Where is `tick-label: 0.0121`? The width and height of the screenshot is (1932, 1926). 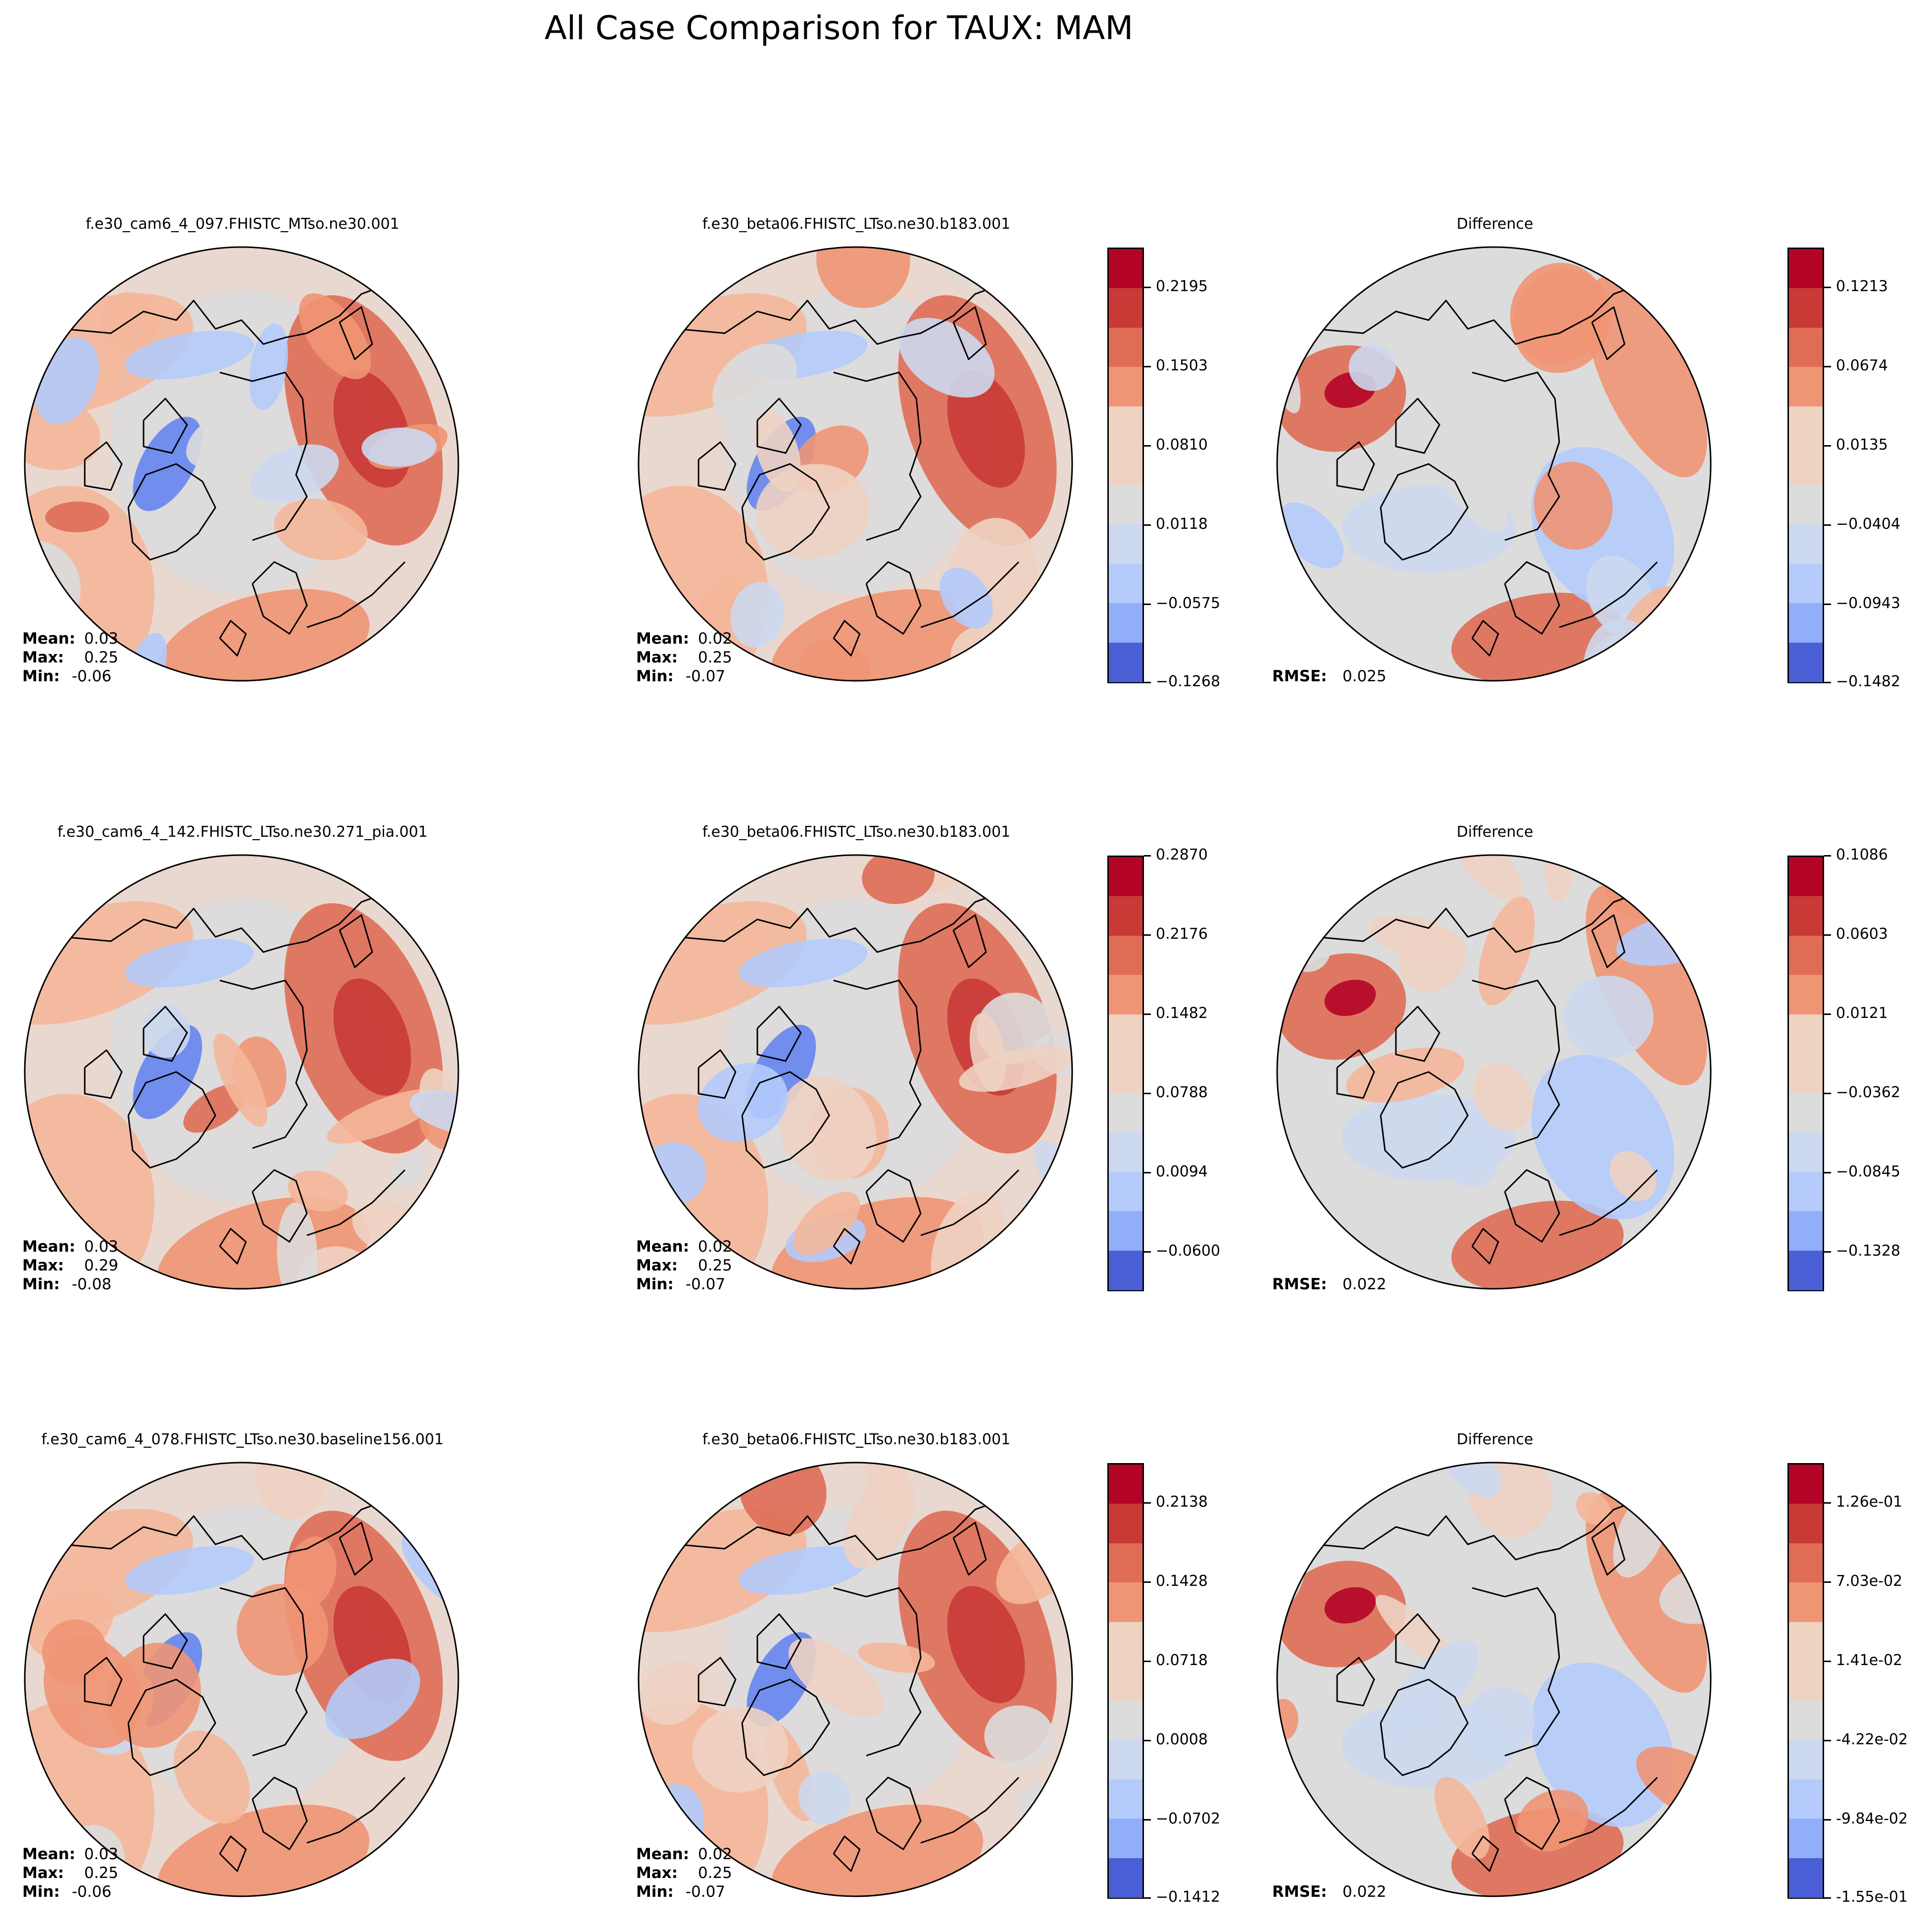 tick-label: 0.0121 is located at coordinates (1862, 1014).